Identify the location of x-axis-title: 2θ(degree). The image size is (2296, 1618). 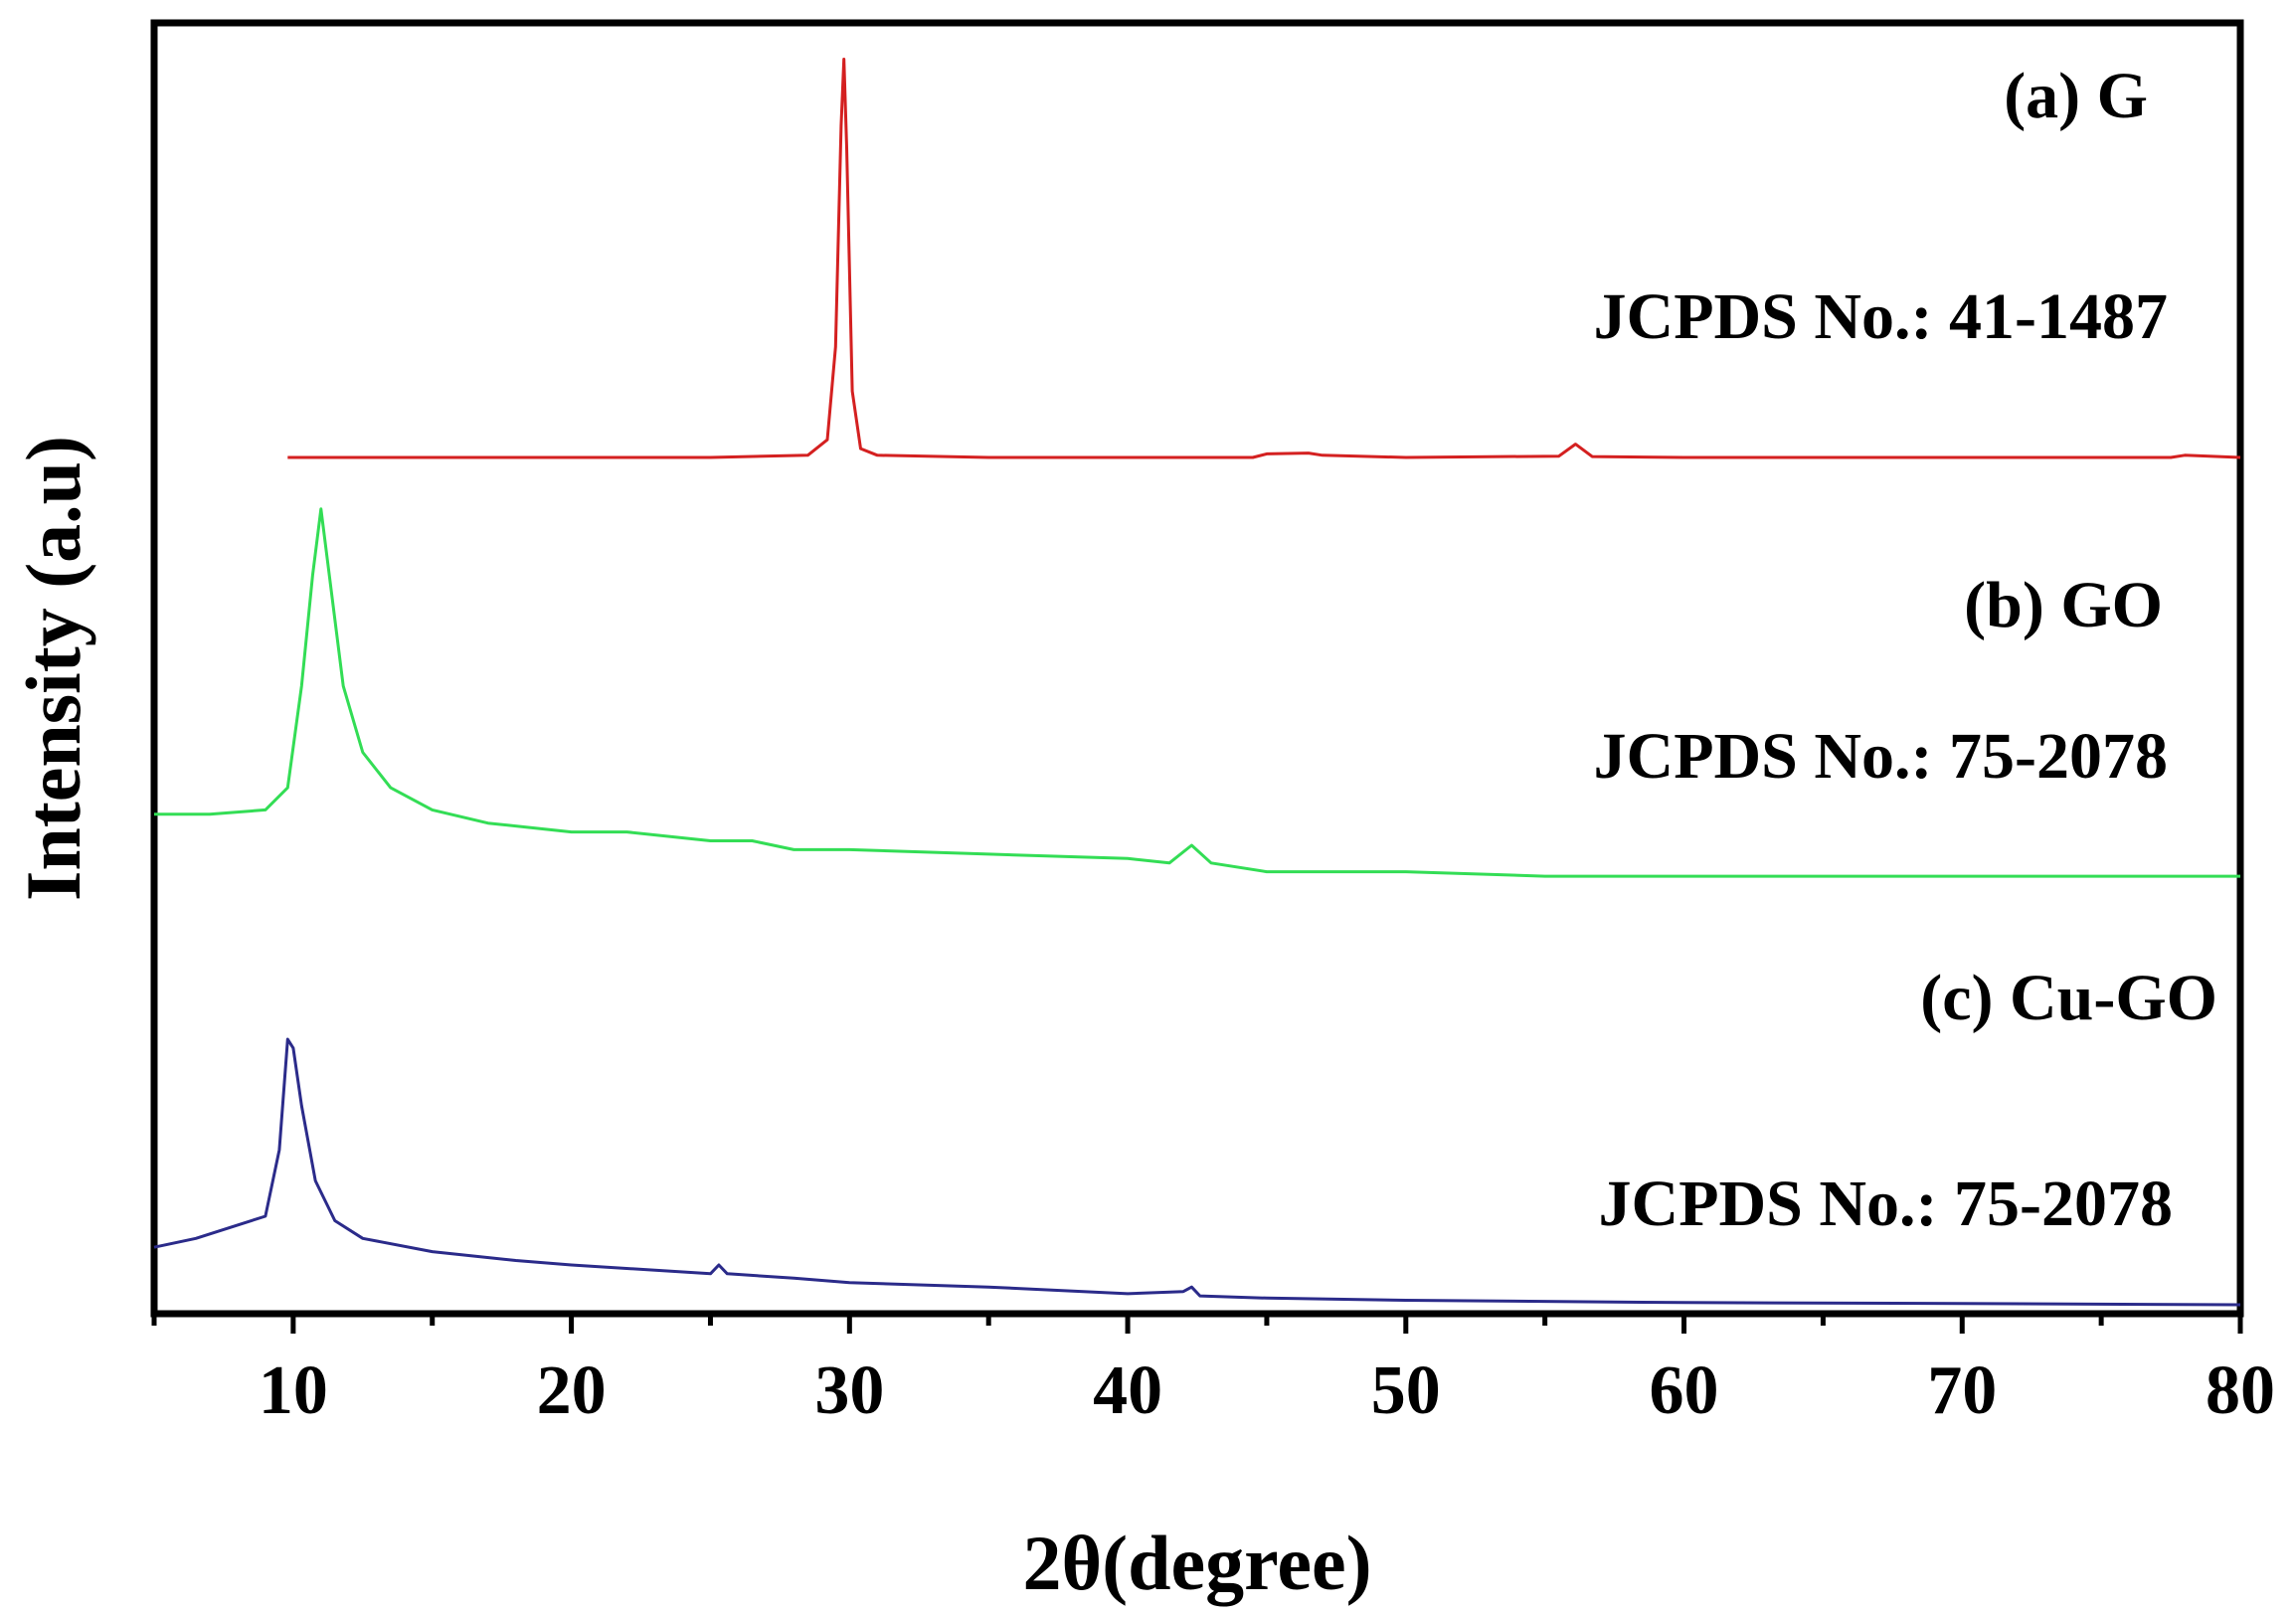
(1196, 1563).